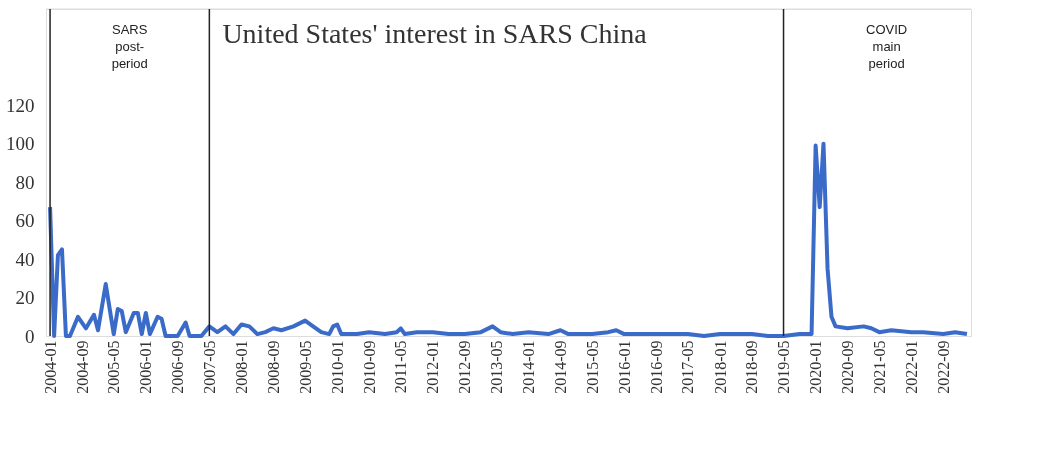 Image resolution: width=1037 pixels, height=454 pixels. What do you see at coordinates (82, 367) in the screenshot?
I see `x-tick-label: 2004-09` at bounding box center [82, 367].